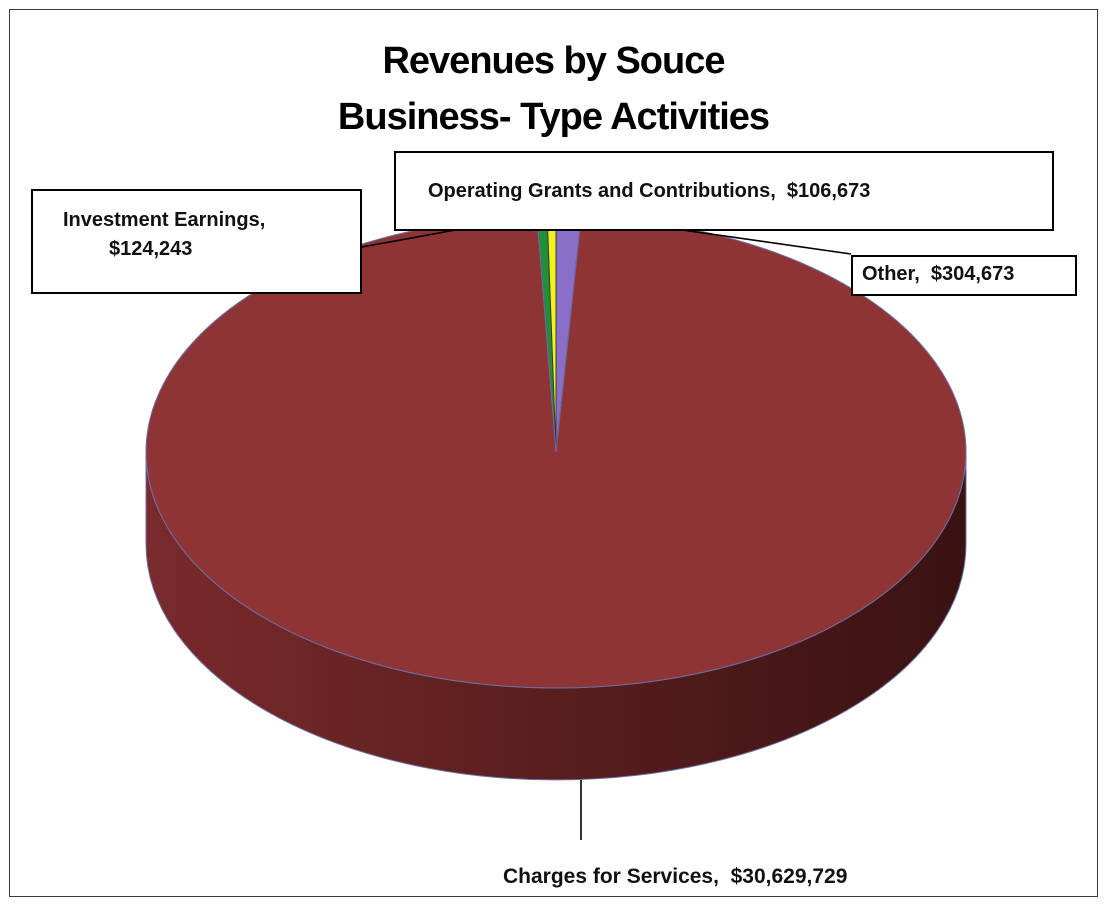  Describe the element at coordinates (608, 876) in the screenshot. I see `data-label-name-charges: Charges for Services` at that location.